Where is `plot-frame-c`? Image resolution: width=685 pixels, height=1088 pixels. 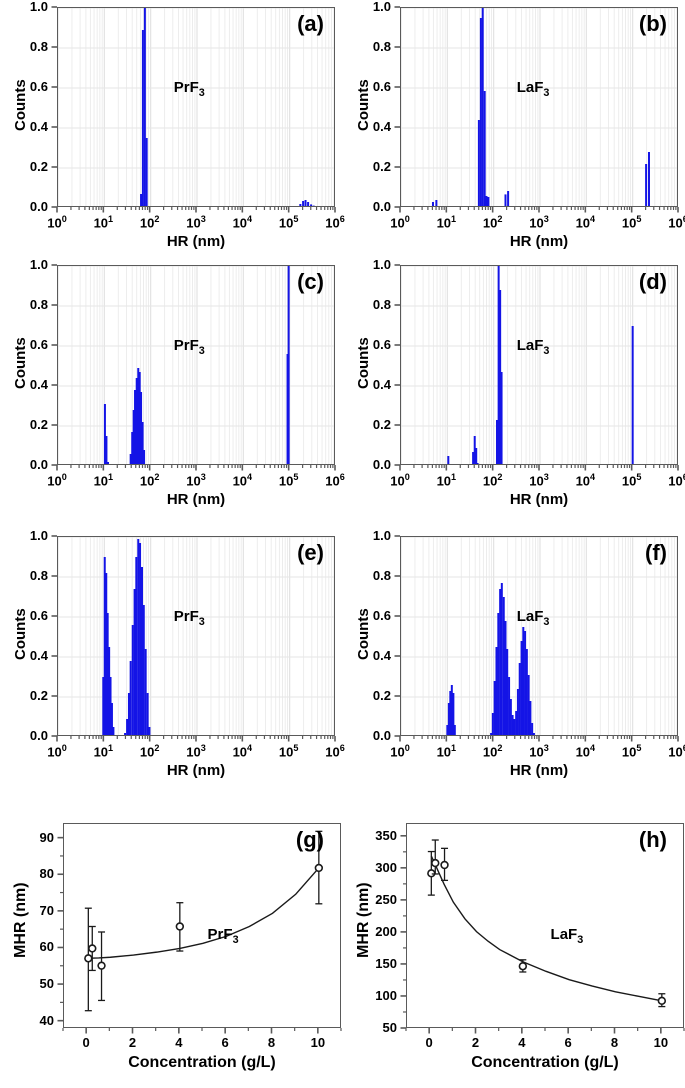 plot-frame-c is located at coordinates (196, 365).